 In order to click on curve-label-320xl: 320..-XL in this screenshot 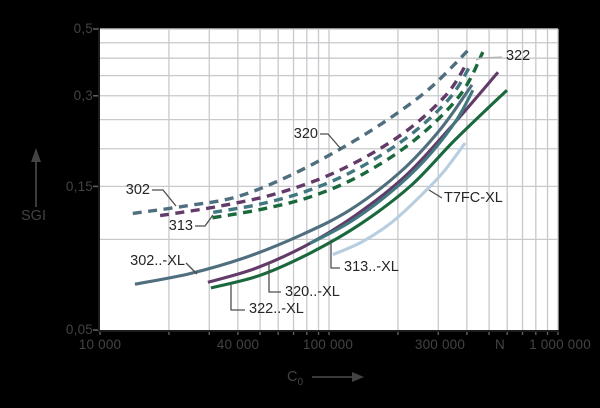, I will do `click(312, 292)`.